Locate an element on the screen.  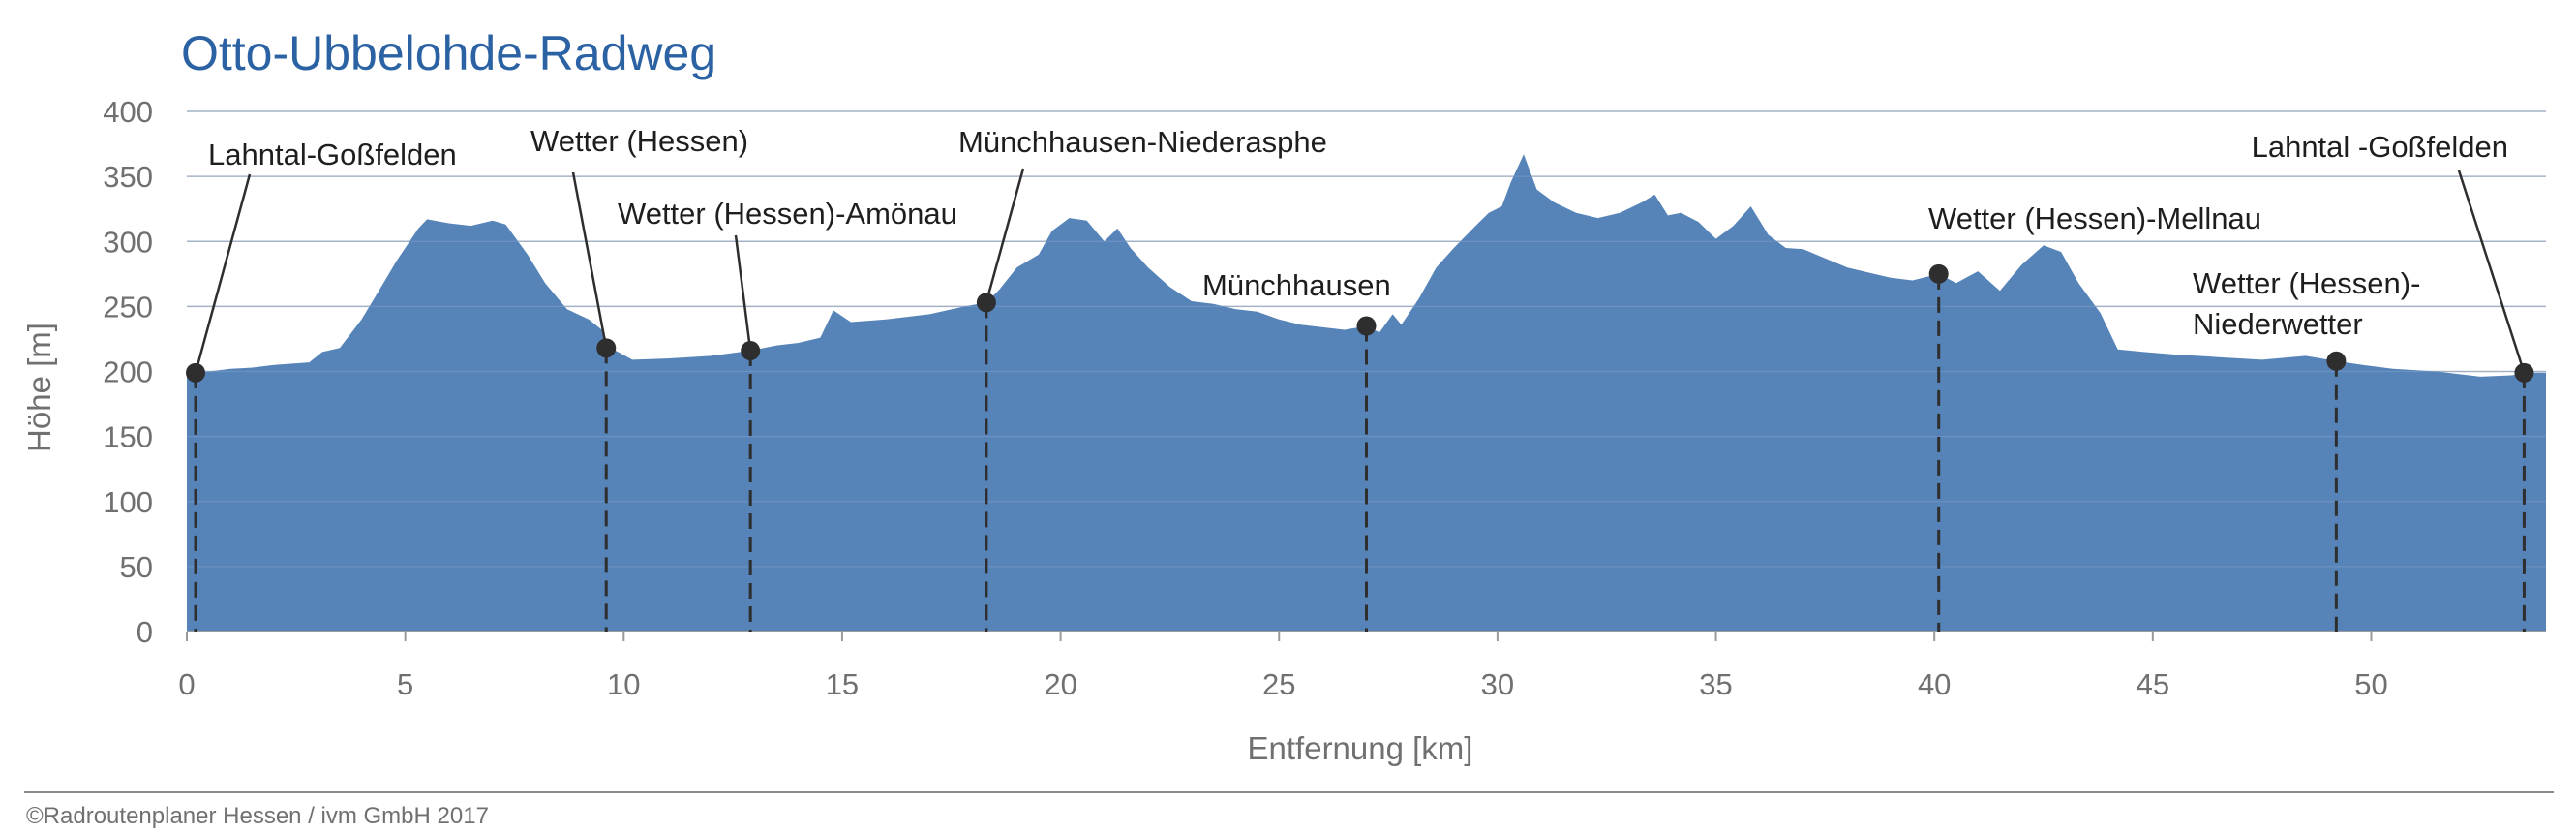
place-label-4-line-0: Münchhausen is located at coordinates (1296, 285).